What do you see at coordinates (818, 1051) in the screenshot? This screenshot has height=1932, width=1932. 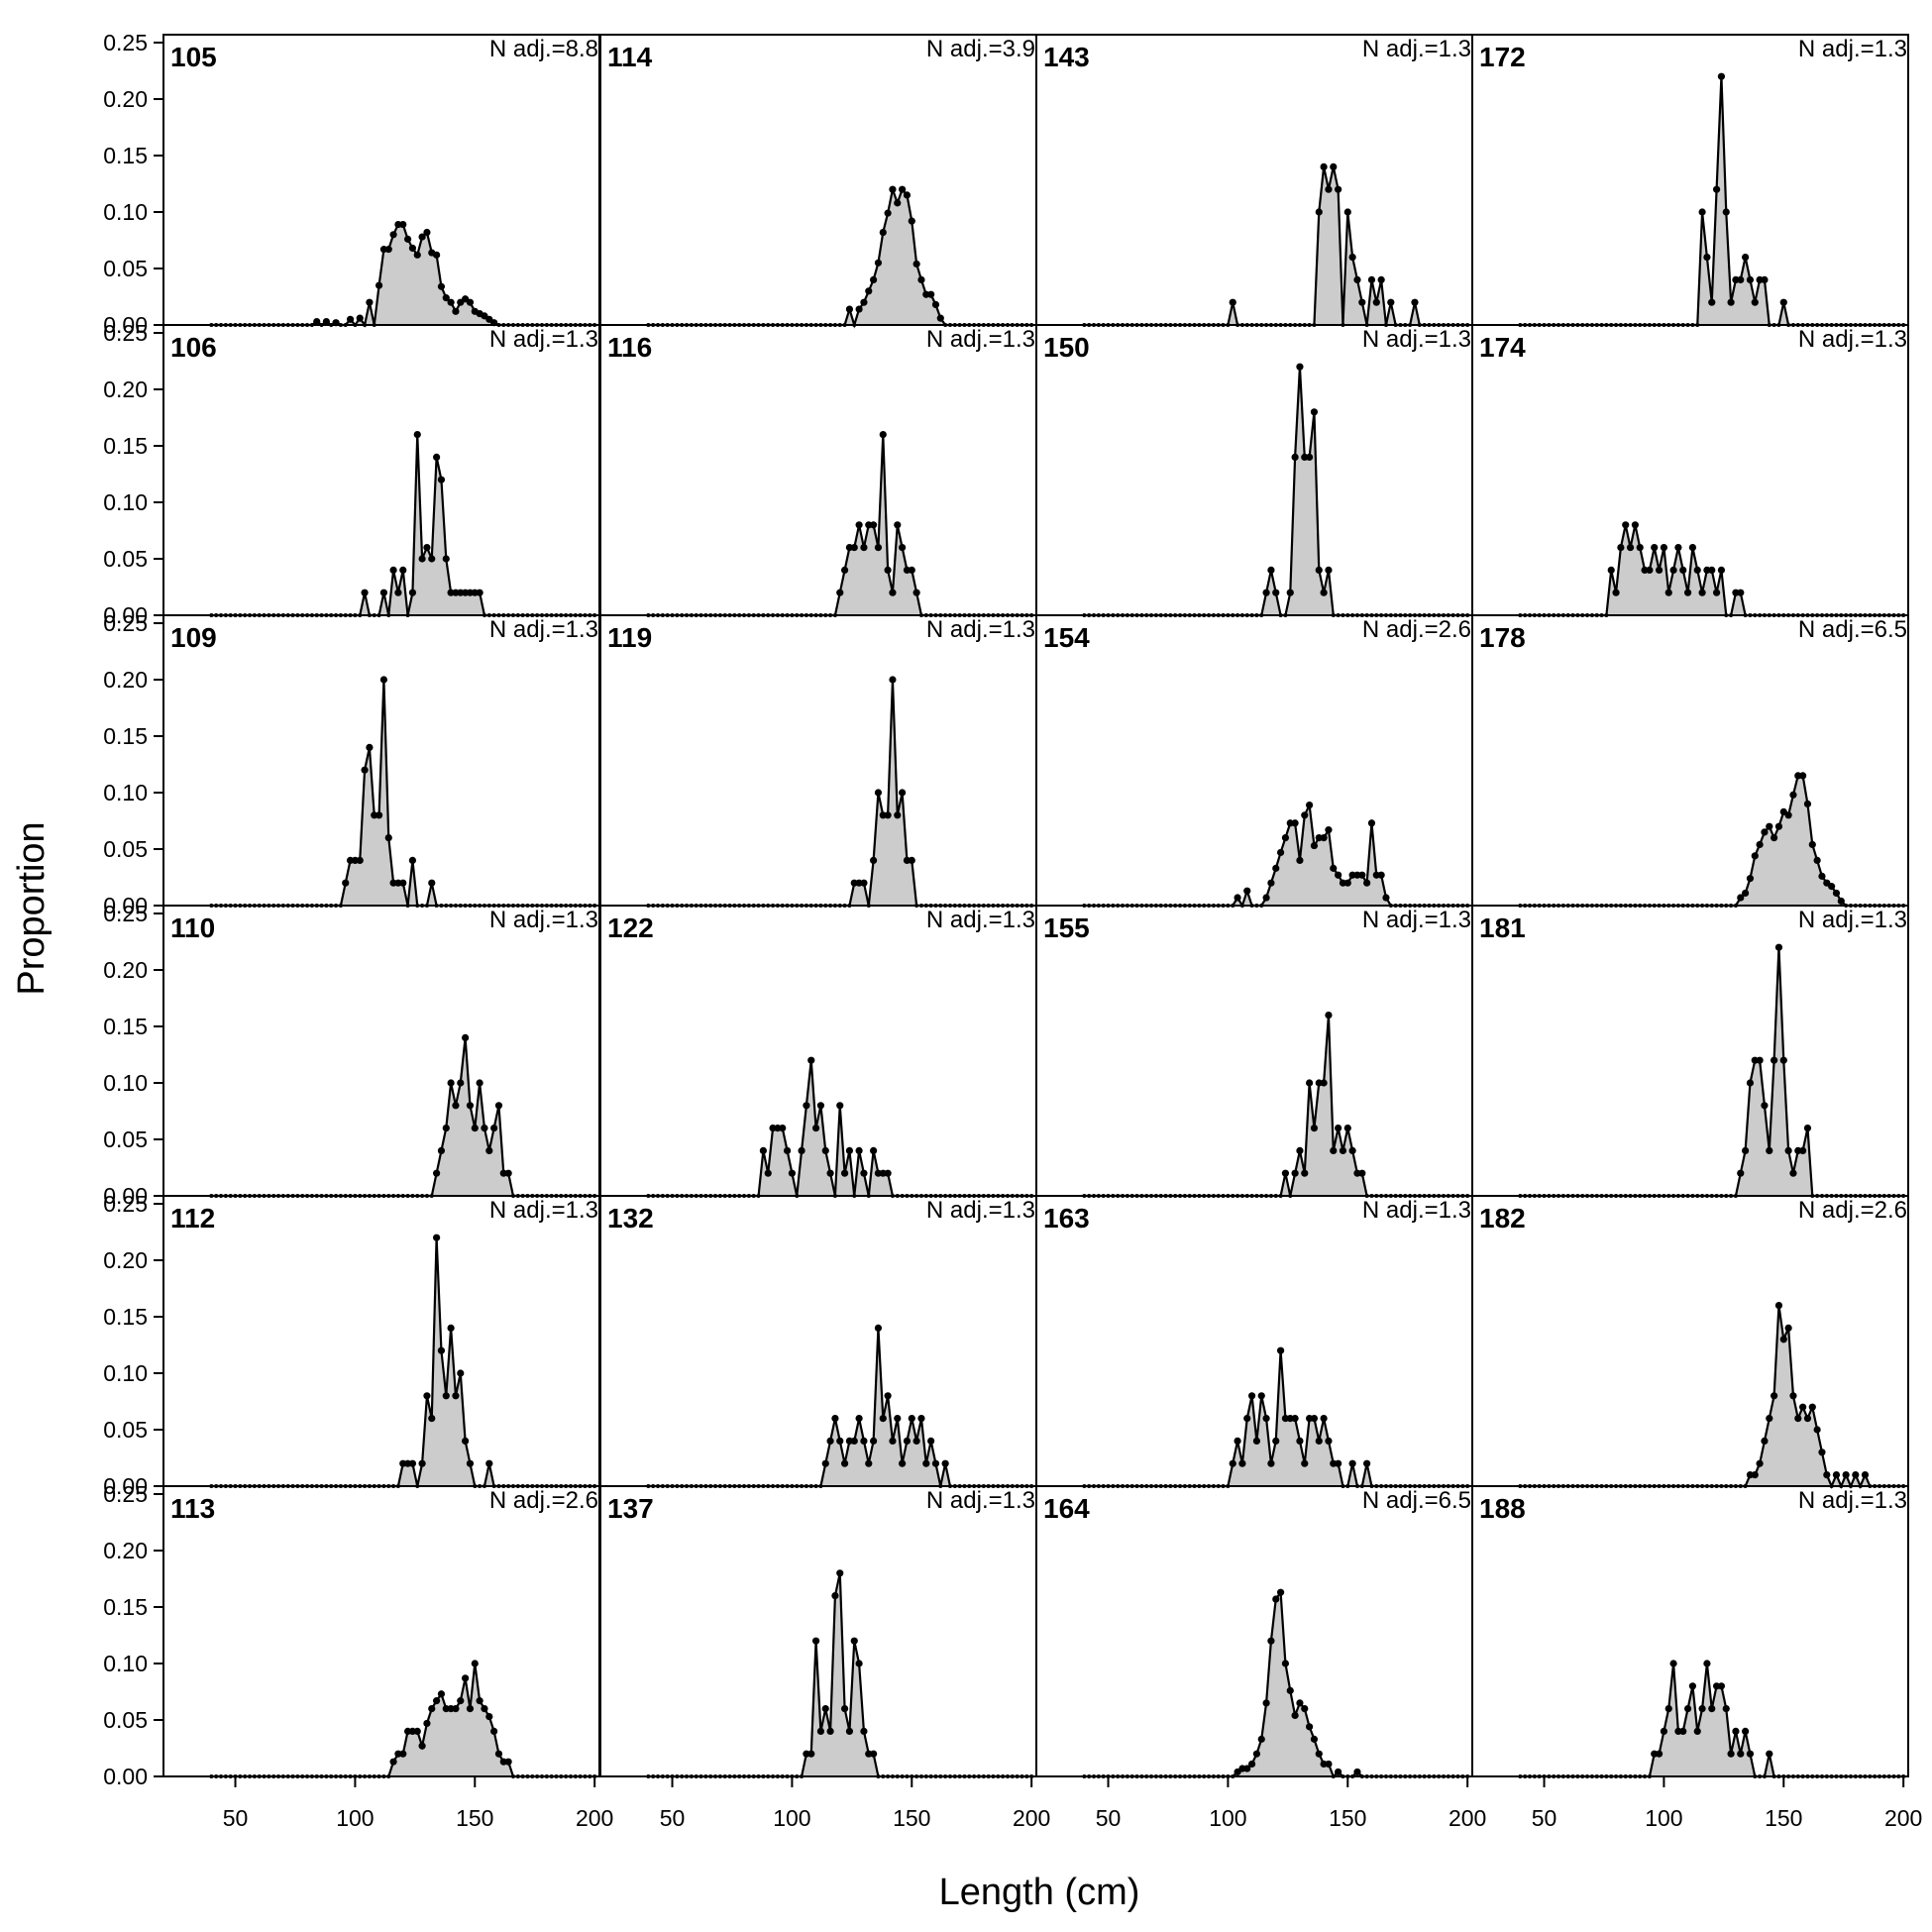 I see `panel-122: 122 N adj.=1.3` at bounding box center [818, 1051].